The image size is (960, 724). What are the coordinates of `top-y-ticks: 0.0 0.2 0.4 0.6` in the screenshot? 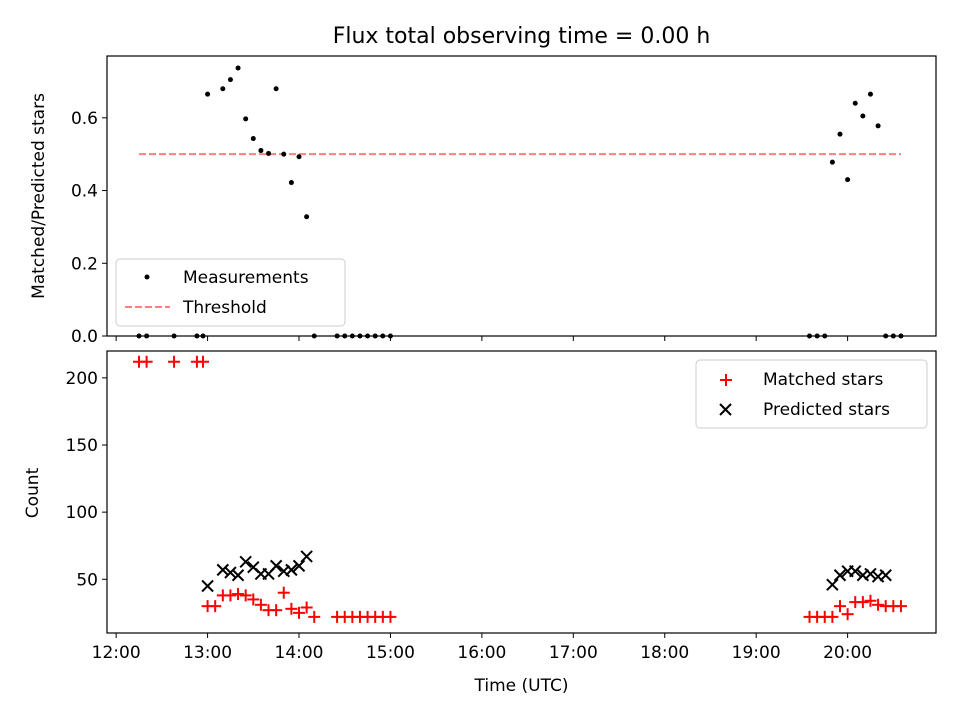 It's located at (89, 228).